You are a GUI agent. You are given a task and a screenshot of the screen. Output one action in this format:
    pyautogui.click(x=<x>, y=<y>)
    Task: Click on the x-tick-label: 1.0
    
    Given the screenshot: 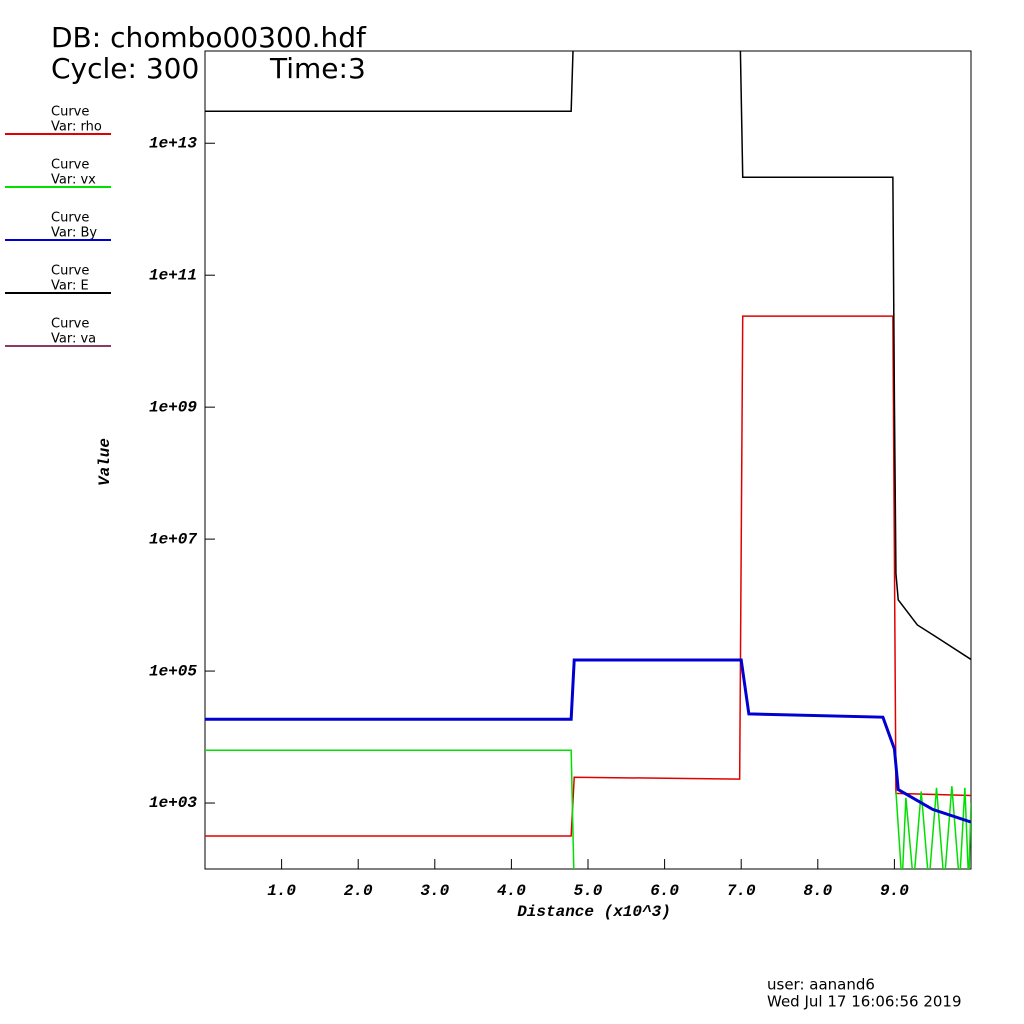 What is the action you would take?
    pyautogui.click(x=281, y=891)
    